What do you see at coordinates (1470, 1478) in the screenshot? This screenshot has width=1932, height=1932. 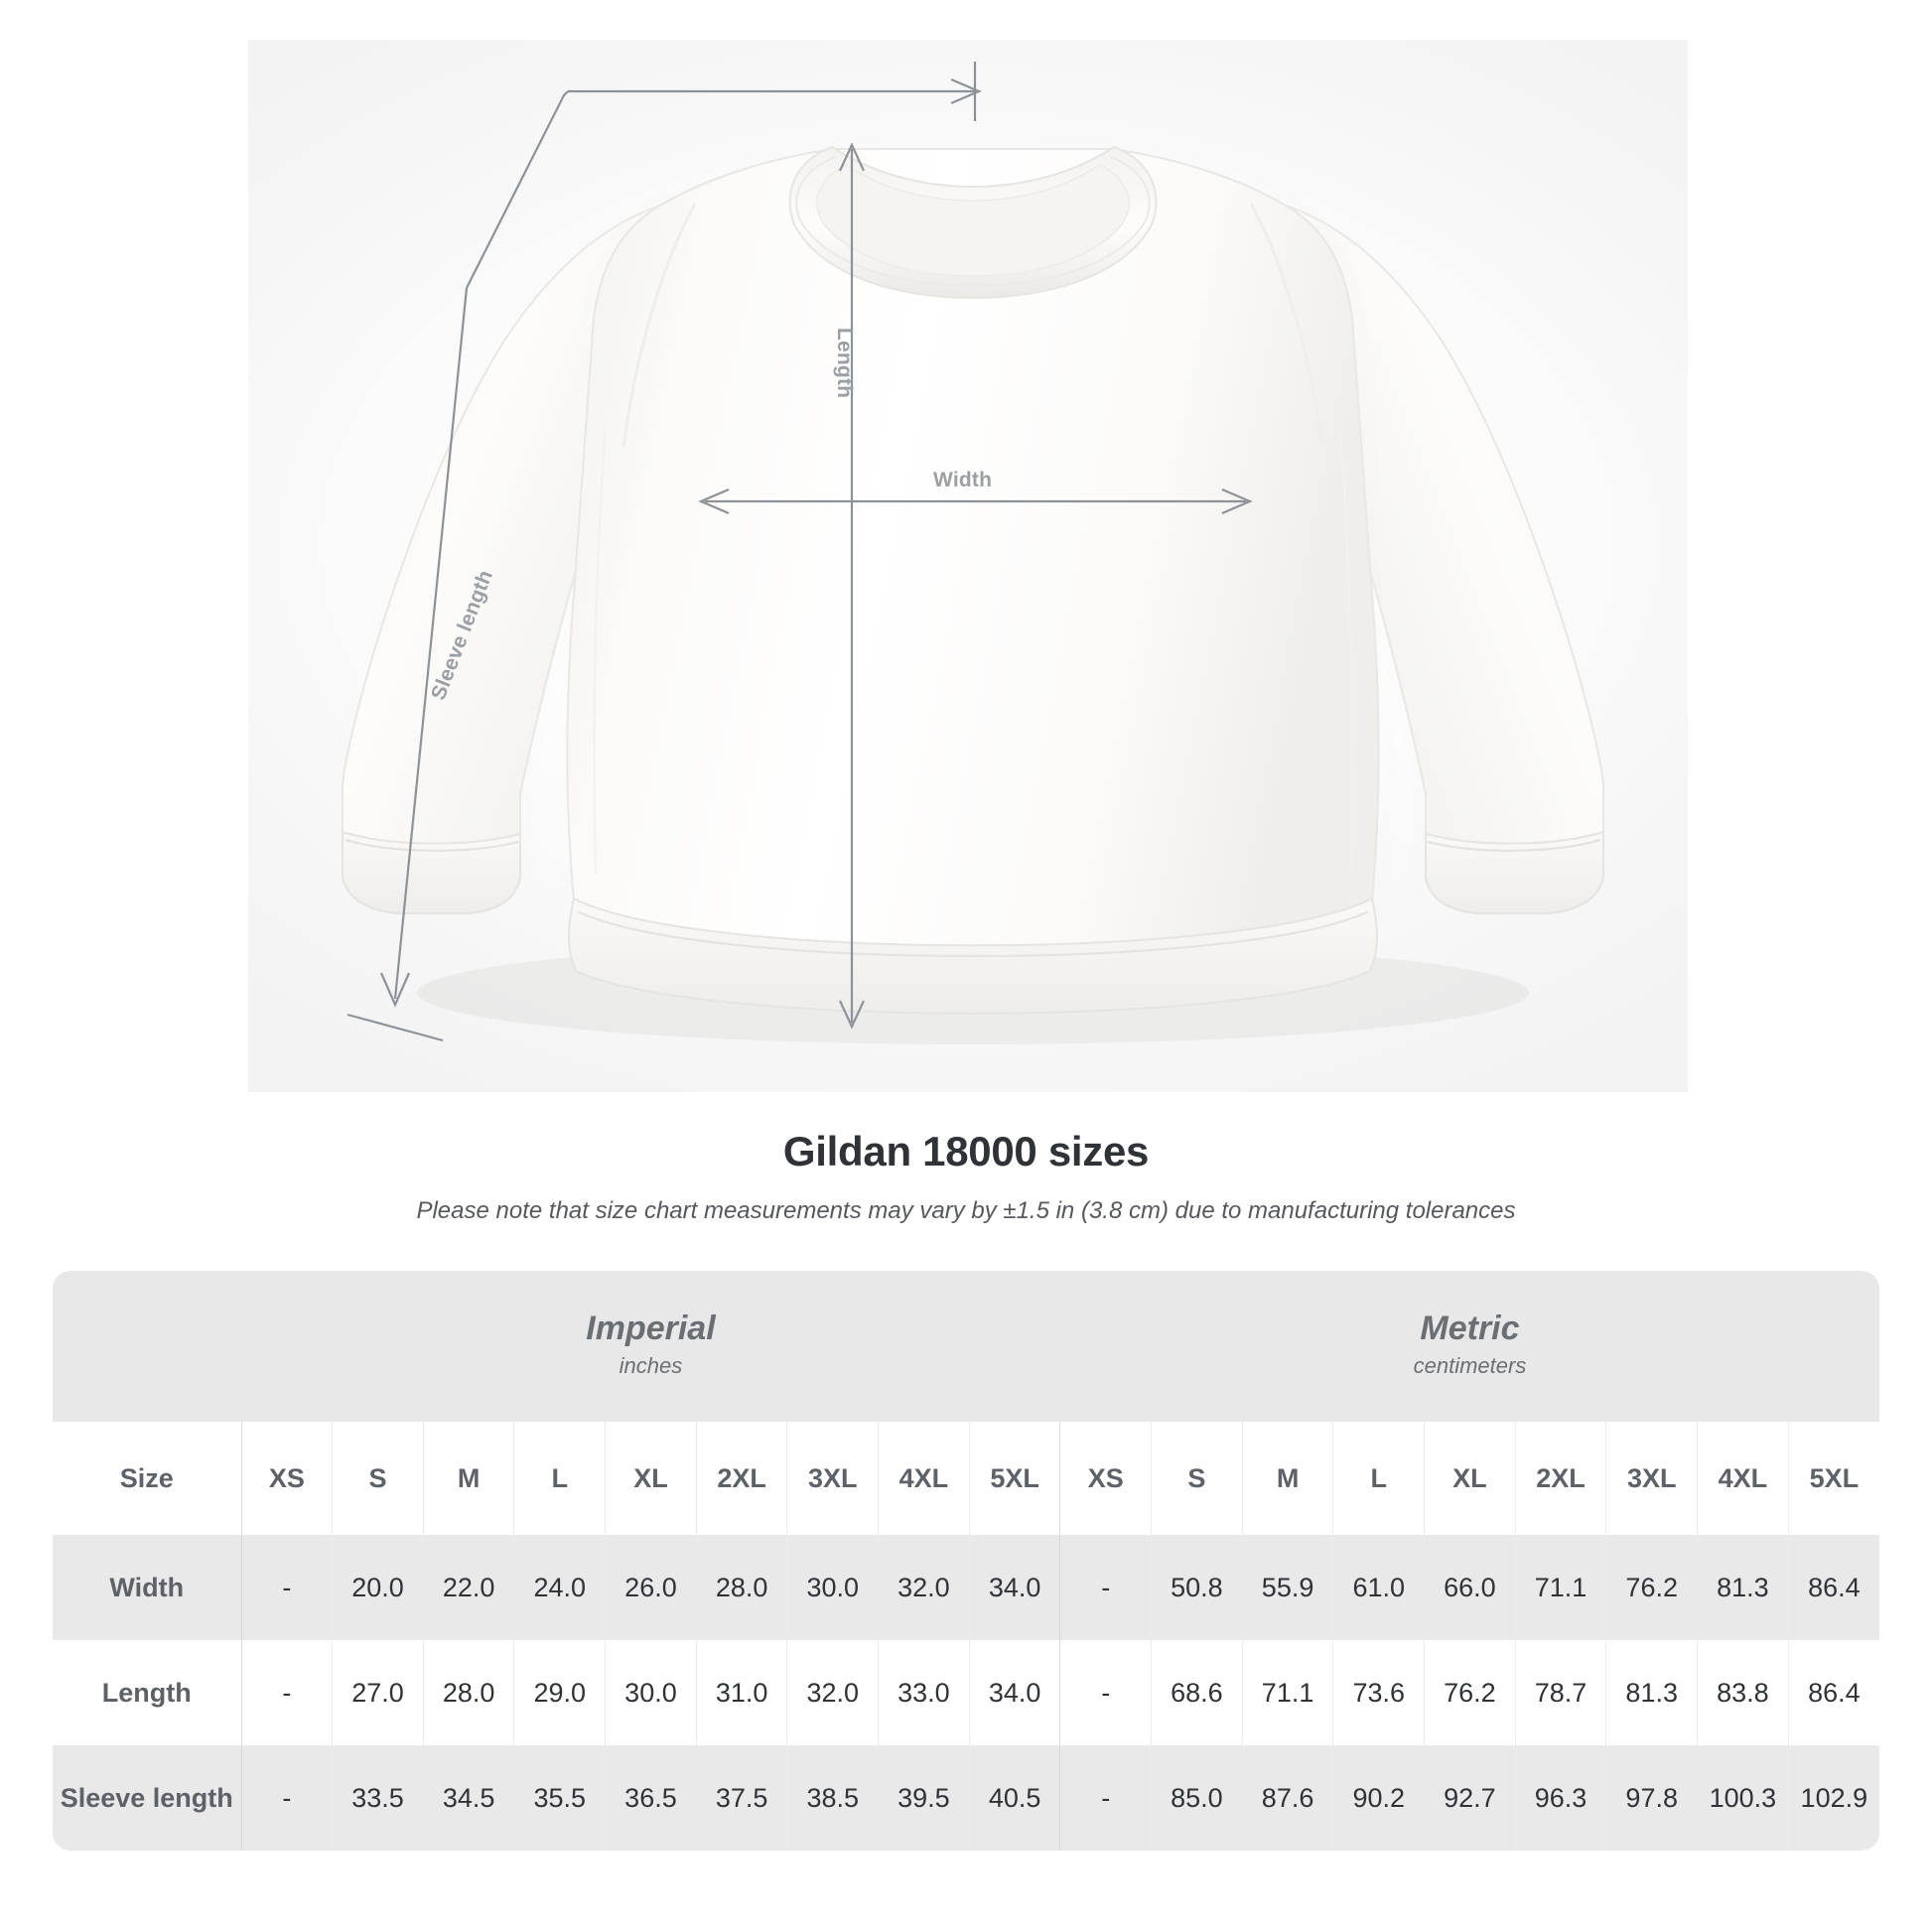 I see `size-header-metric-xl: XL` at bounding box center [1470, 1478].